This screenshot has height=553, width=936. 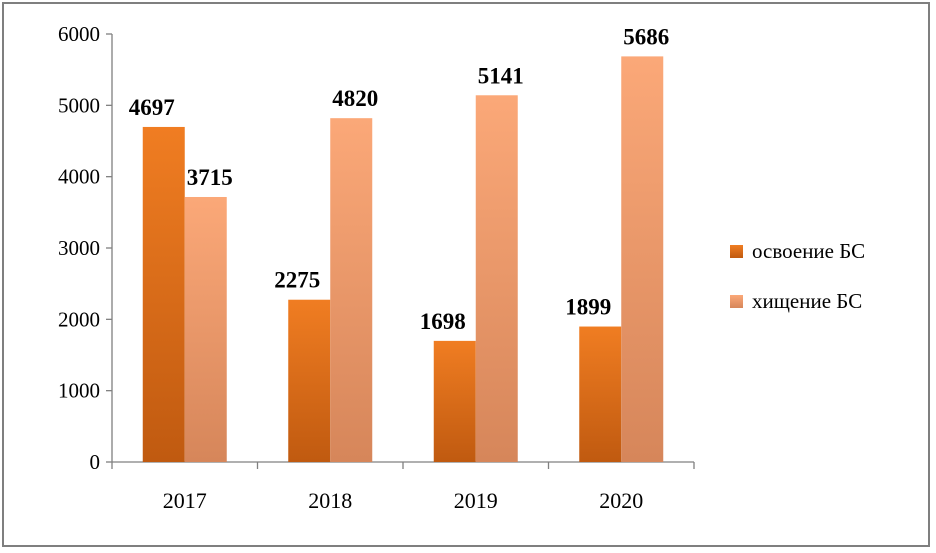 I want to click on legend-label: освоение БС, so click(x=808, y=251).